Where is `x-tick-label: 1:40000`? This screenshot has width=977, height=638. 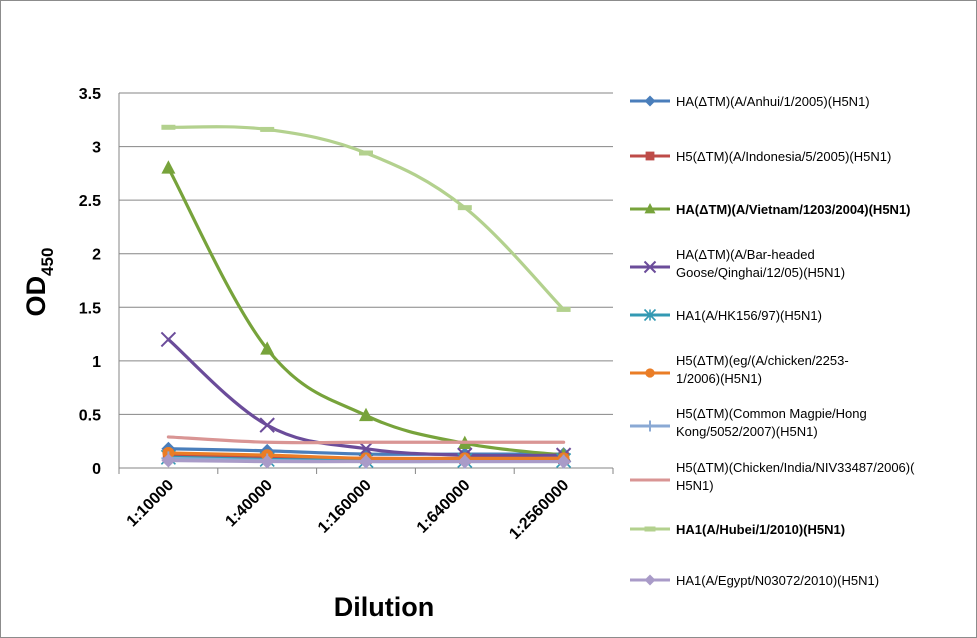
x-tick-label: 1:40000 is located at coordinates (249, 504).